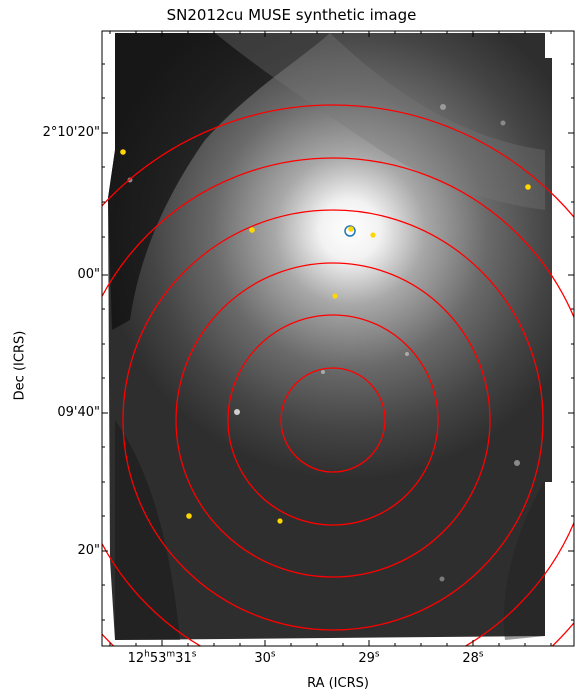 This screenshot has width=583, height=700. Describe the element at coordinates (380, 121) in the screenshot. I see `spiral-arm` at that location.